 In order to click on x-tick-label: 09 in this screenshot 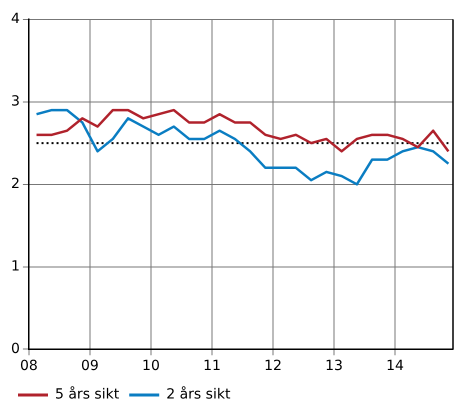, I will do `click(90, 366)`.